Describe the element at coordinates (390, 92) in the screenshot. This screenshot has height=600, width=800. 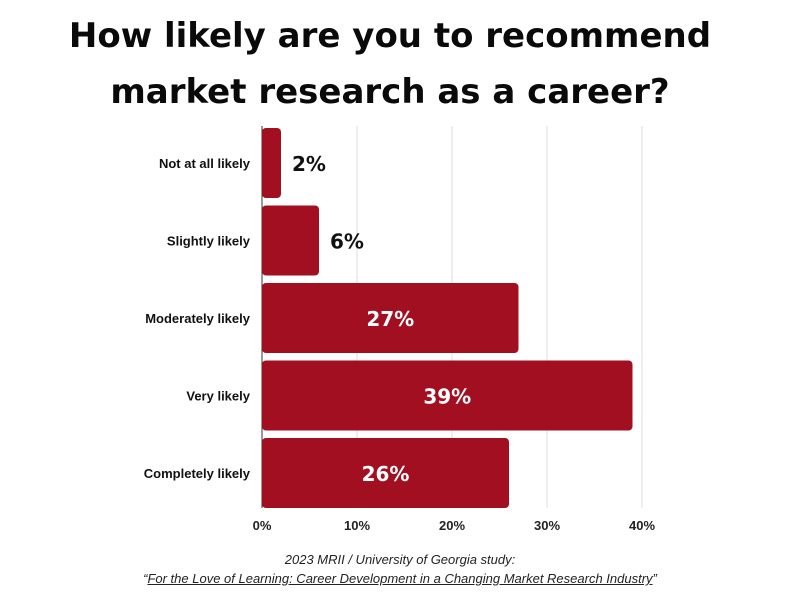
I see `chart-title-line-2: market research as a career?` at that location.